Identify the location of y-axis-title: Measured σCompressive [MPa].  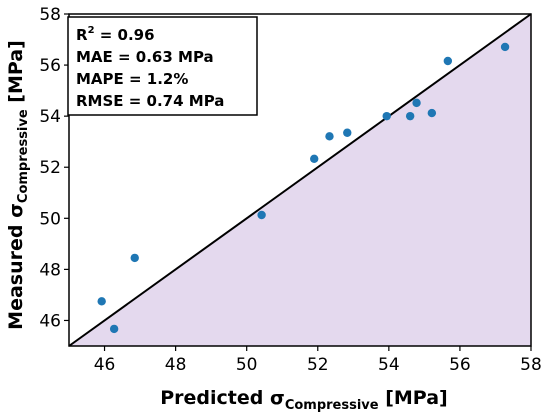
(18, 185).